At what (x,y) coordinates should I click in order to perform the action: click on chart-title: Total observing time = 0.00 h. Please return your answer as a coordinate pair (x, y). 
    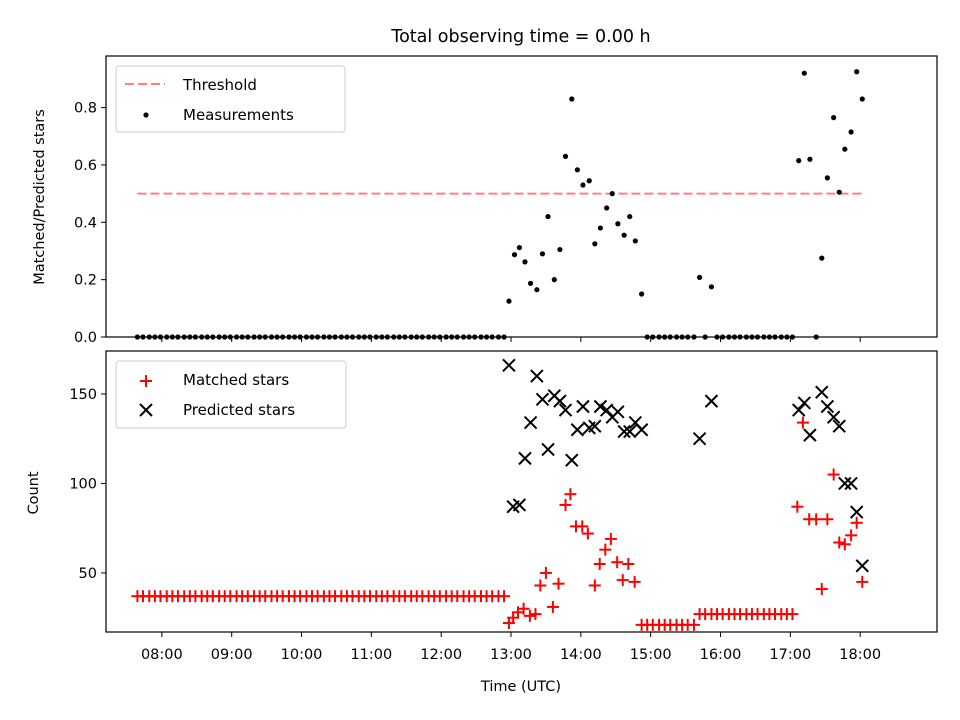
    Looking at the image, I should click on (520, 37).